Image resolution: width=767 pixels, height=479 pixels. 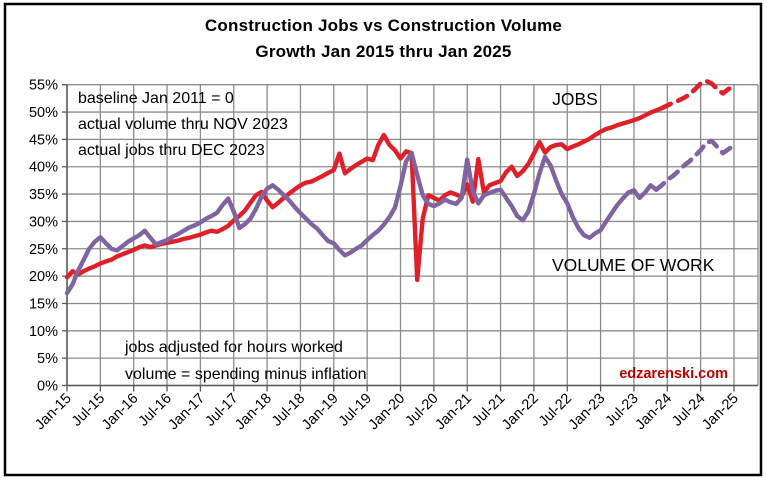 I want to click on chart-title-line2: Growth Jan 2015 thru Jan 2025, so click(x=383, y=51).